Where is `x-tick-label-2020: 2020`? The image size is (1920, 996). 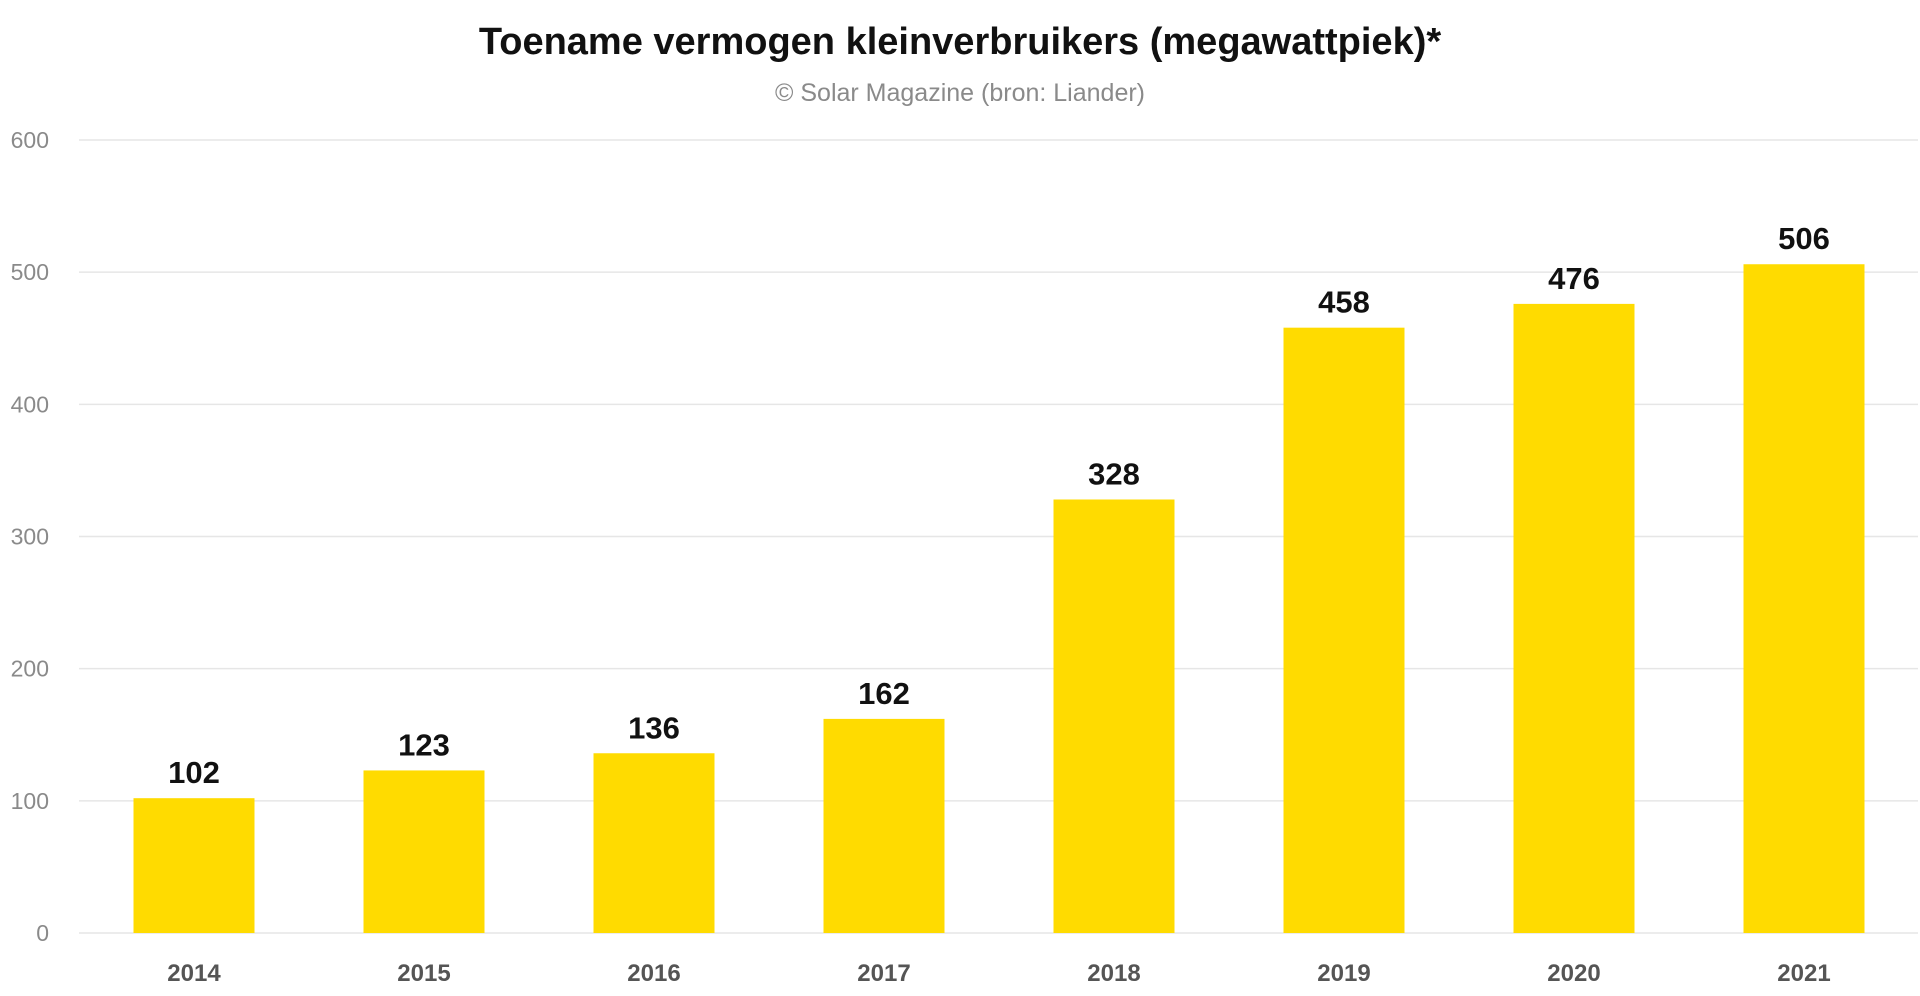 x-tick-label-2020: 2020 is located at coordinates (1573, 973).